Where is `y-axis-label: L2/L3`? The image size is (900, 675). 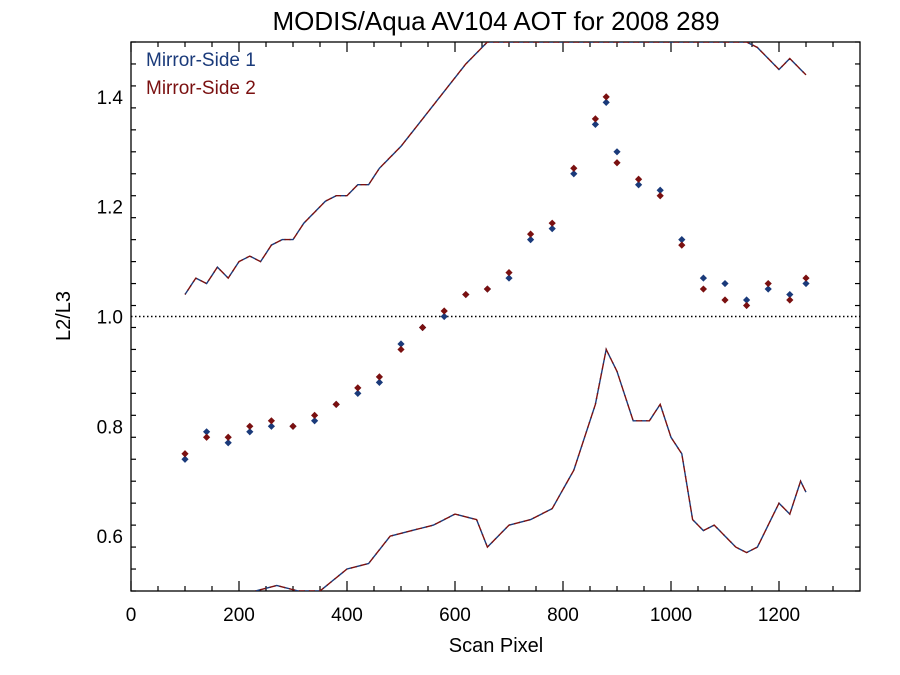 y-axis-label: L2/L3 is located at coordinates (64, 316).